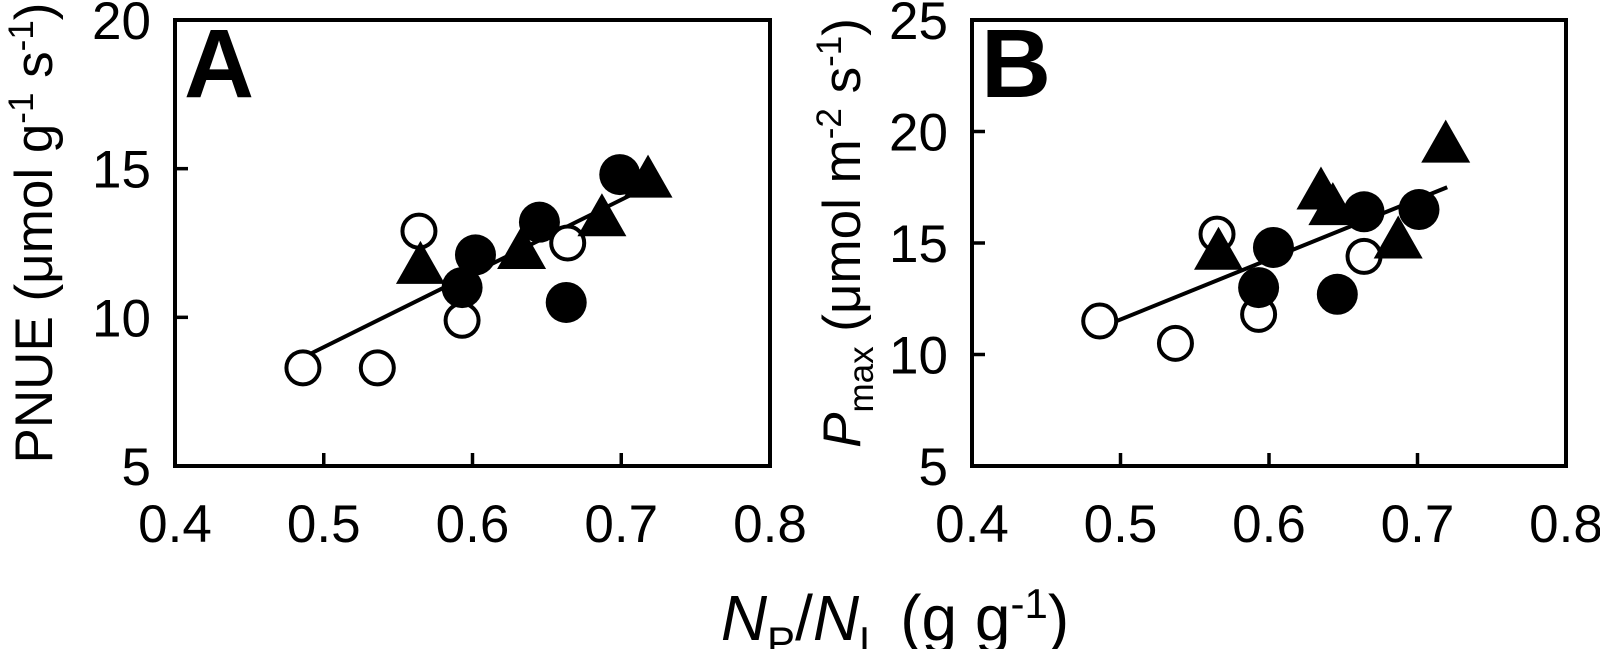  What do you see at coordinates (918, 25) in the screenshot?
I see `panel-b-y-tick-label: 25` at bounding box center [918, 25].